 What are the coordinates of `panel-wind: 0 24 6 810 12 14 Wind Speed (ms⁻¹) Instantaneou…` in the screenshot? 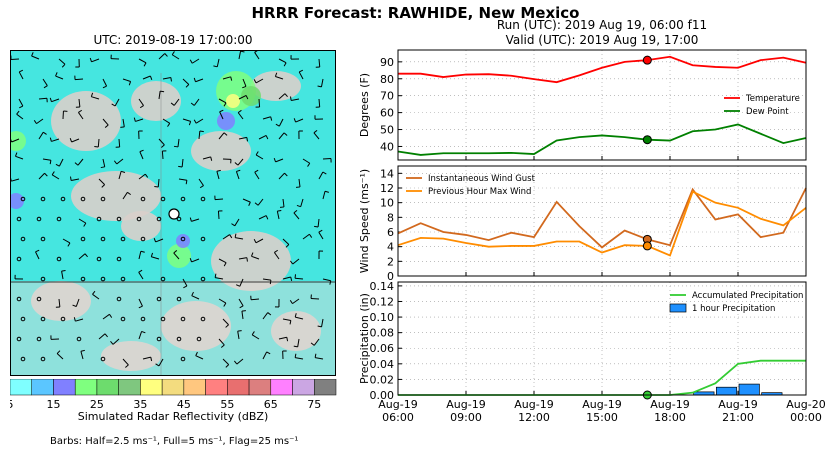 It's located at (582, 224).